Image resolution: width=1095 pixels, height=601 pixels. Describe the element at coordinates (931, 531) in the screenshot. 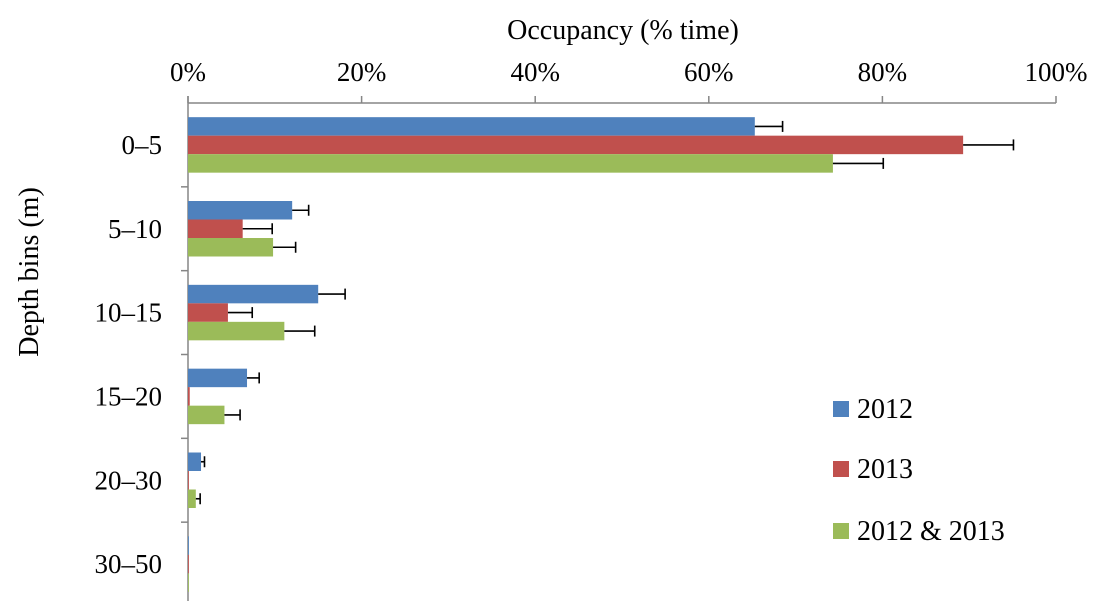

I see `legend-label: 2012 & 2013` at that location.